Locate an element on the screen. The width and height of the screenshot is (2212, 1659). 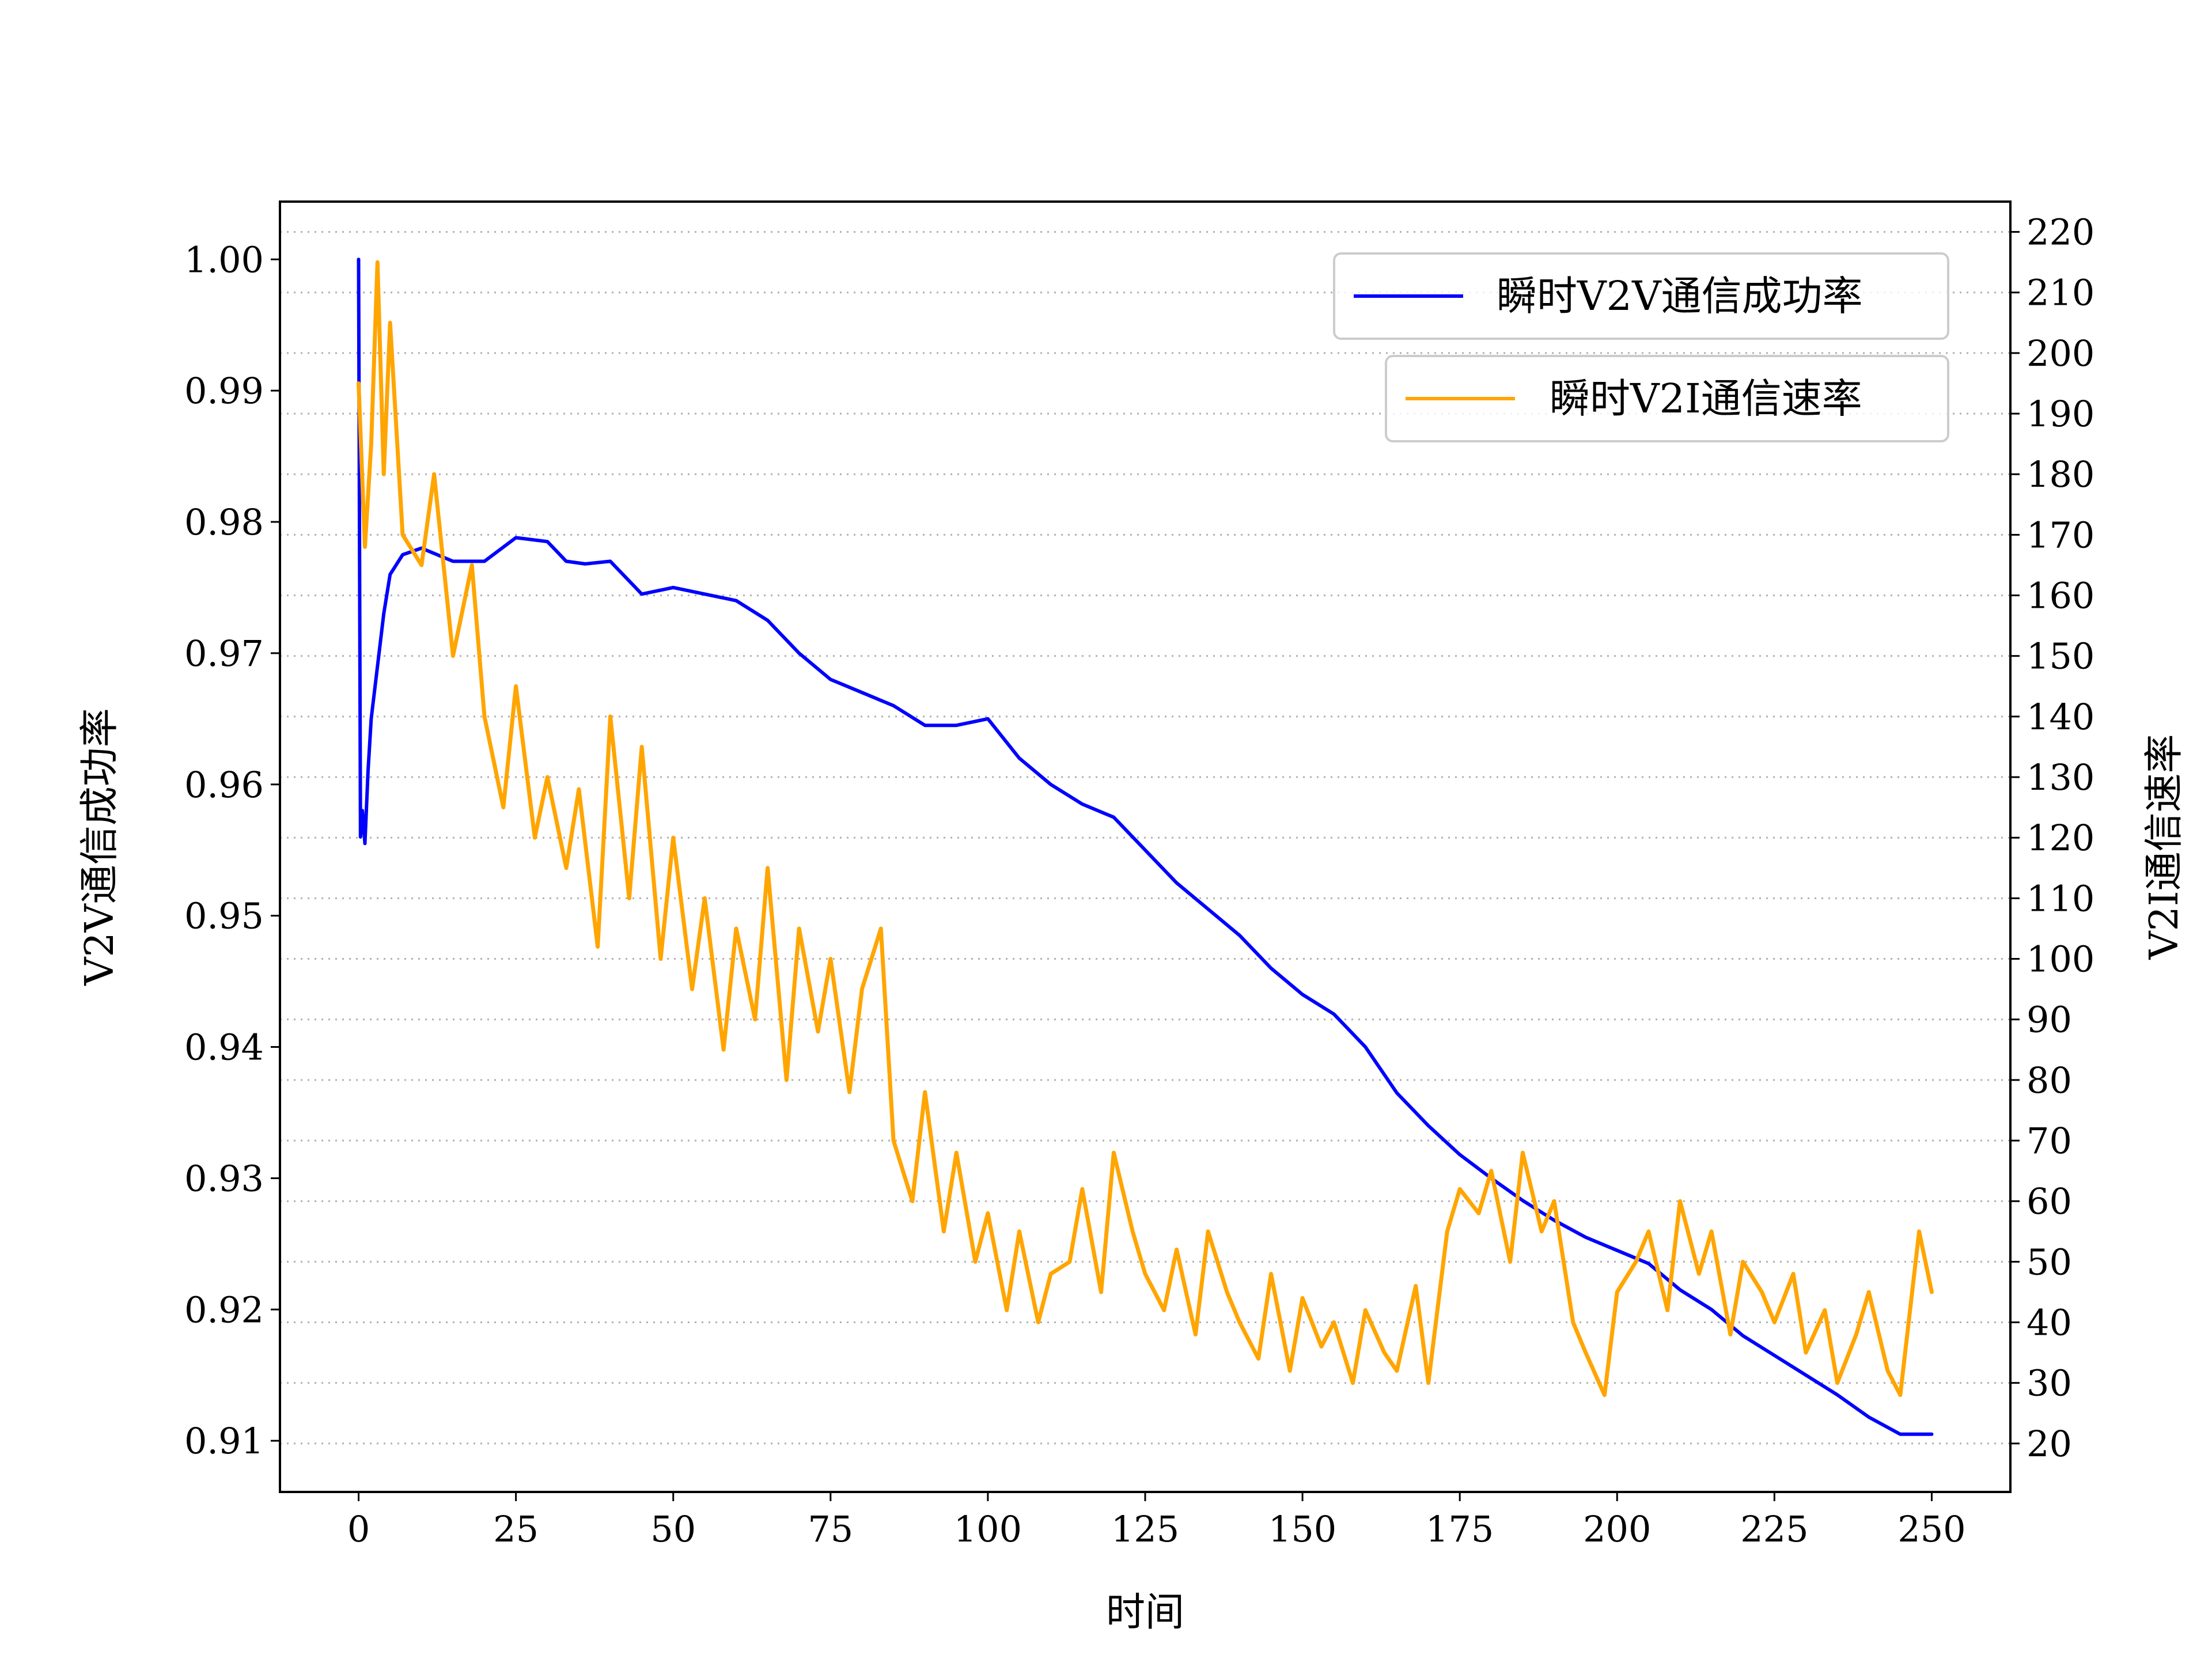
left-y-tick-label: 0.96 is located at coordinates (224, 785).